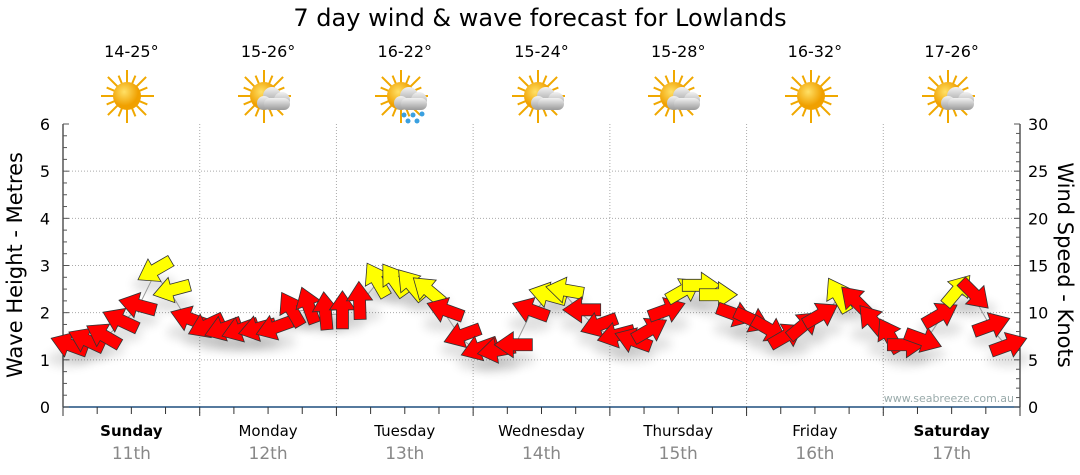 This screenshot has width=1080, height=475. What do you see at coordinates (949, 398) in the screenshot?
I see `watermark: www.seabreeze.com.au` at bounding box center [949, 398].